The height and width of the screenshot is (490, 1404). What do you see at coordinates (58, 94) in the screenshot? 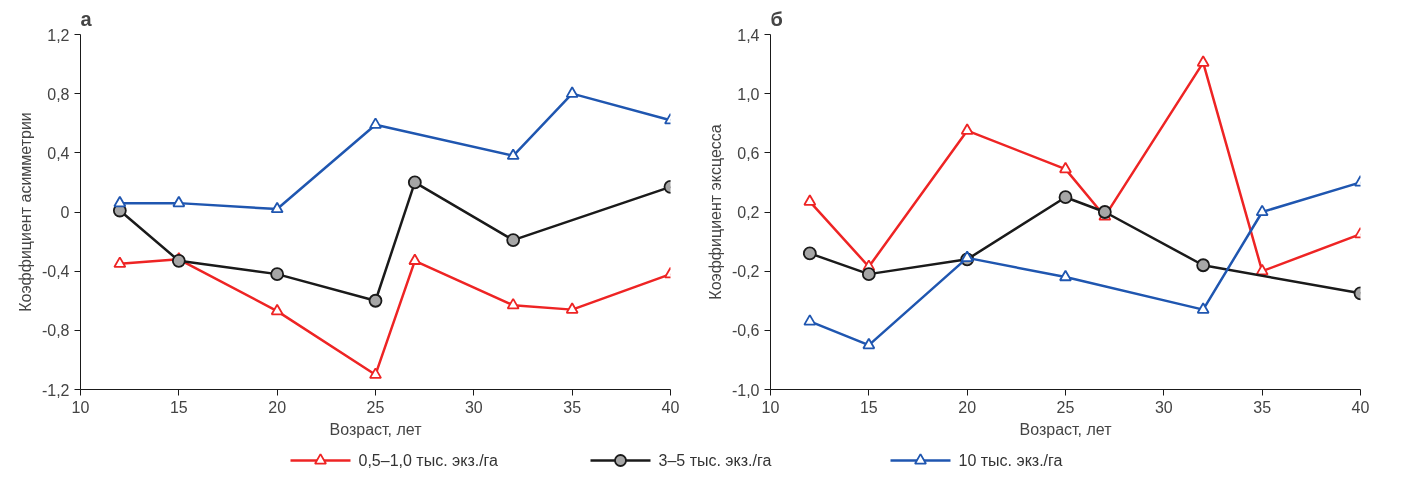
I see `y-tick-label: 0,8` at bounding box center [58, 94].